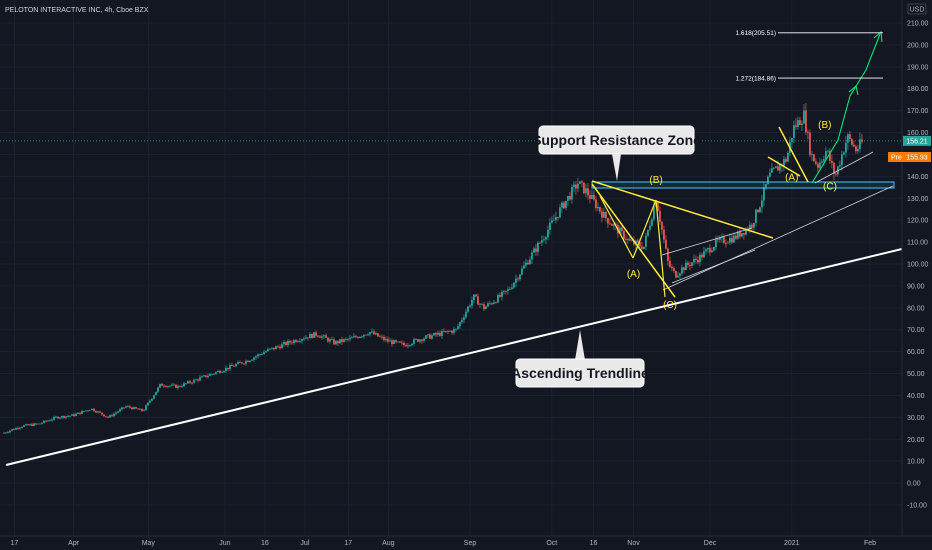  What do you see at coordinates (348, 543) in the screenshot?
I see `x-tick-label: 17` at bounding box center [348, 543].